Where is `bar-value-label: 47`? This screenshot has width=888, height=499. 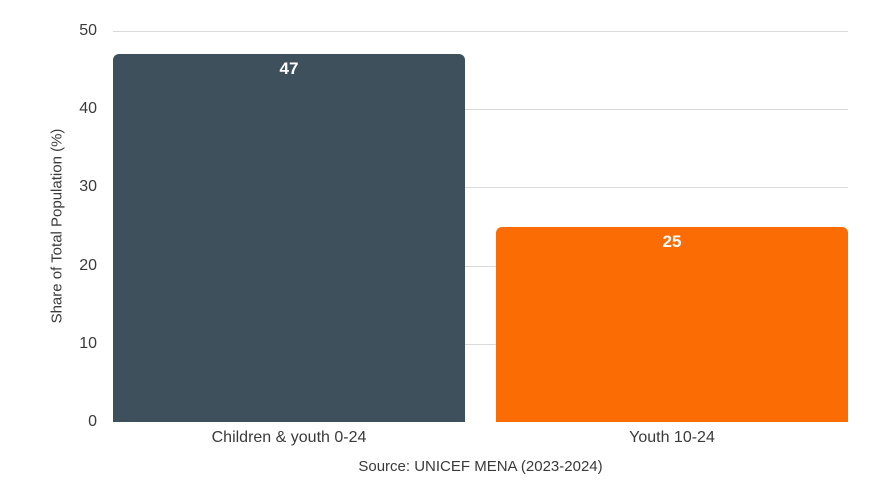 bar-value-label: 47 is located at coordinates (289, 69).